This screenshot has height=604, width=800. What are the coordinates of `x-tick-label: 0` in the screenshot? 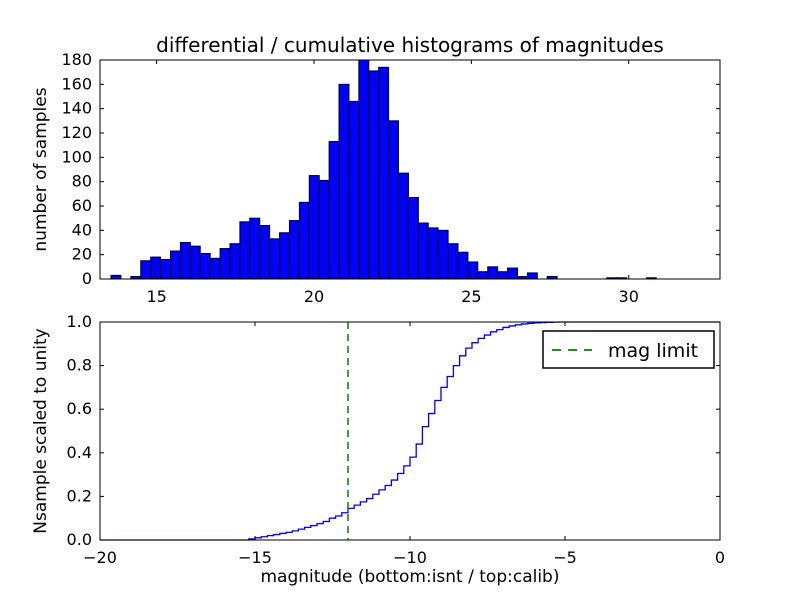 It's located at (720, 557).